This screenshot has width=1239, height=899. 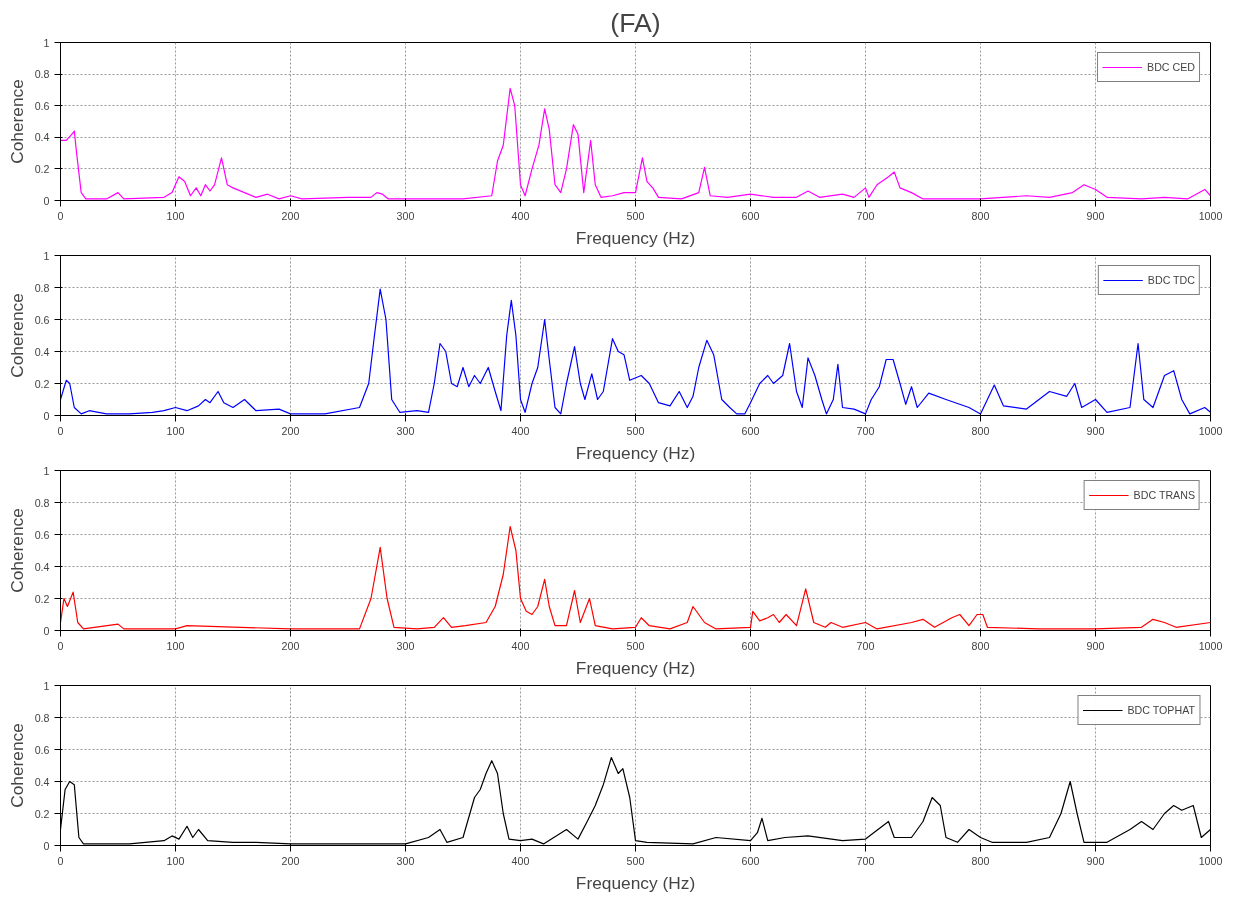 I want to click on legend-label: BDC CED, so click(x=1171, y=67).